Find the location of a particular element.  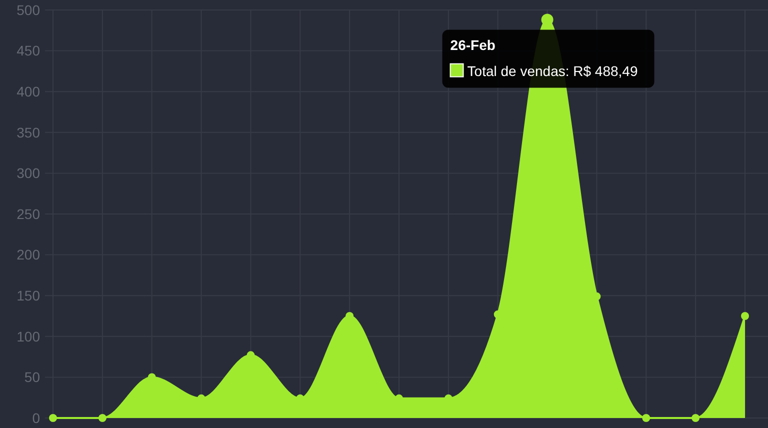

y-tick-label: 200 is located at coordinates (28, 254).